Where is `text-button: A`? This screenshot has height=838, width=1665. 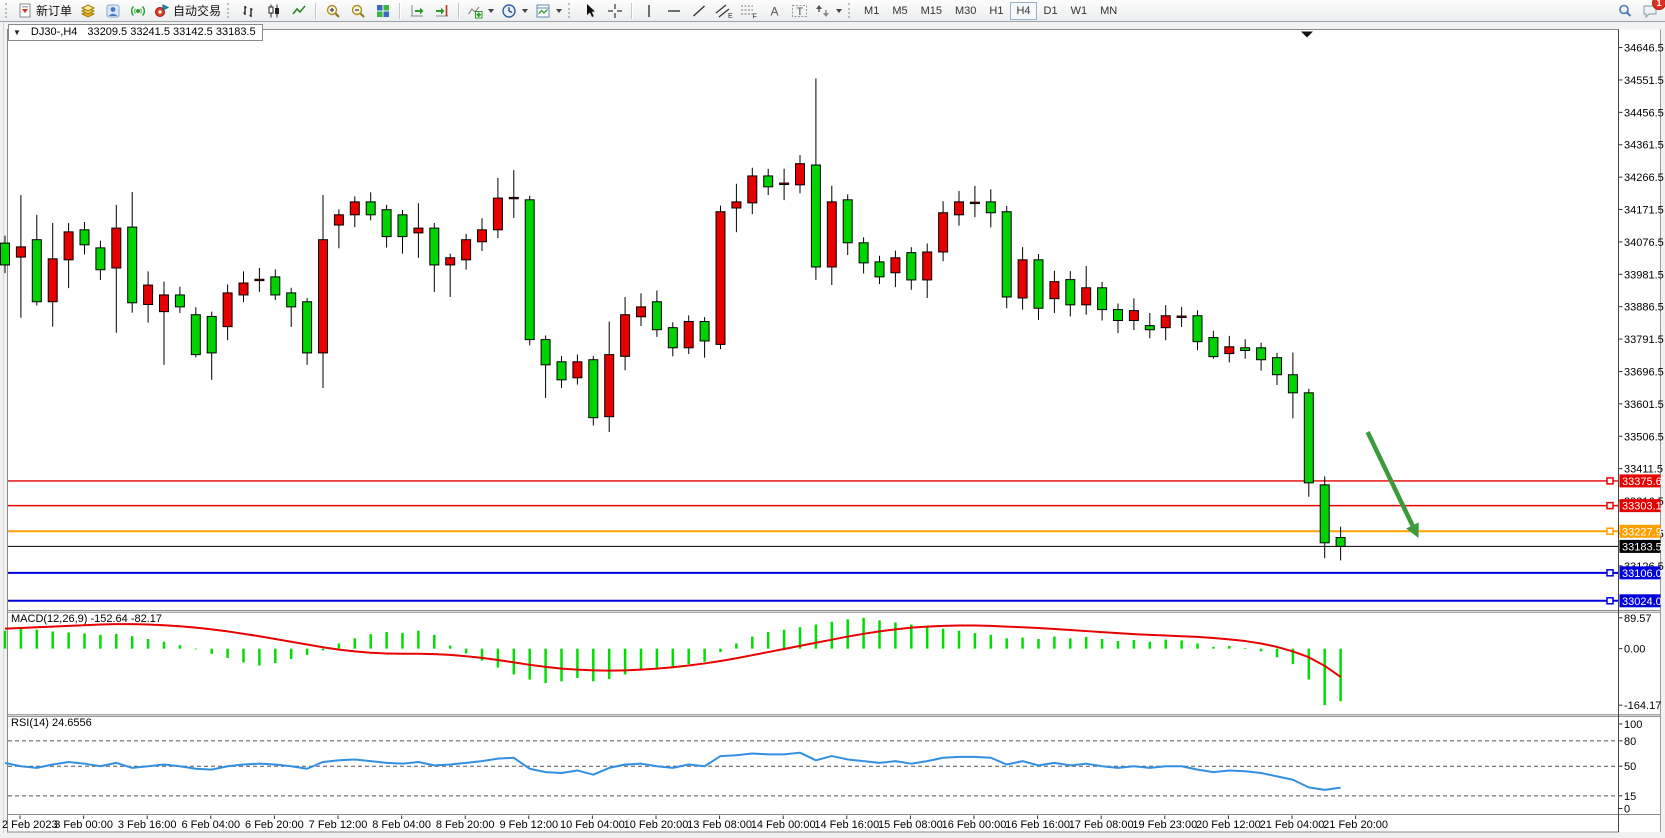
text-button: A is located at coordinates (774, 11).